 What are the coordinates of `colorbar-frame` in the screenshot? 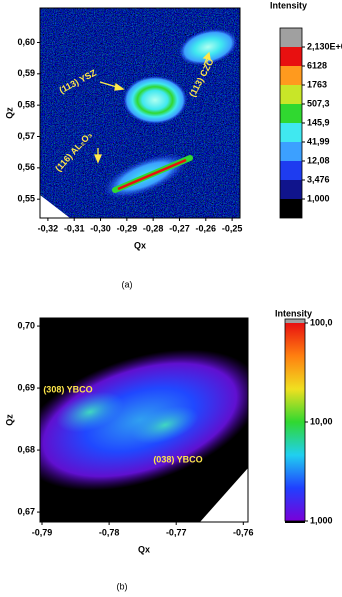 It's located at (295, 420).